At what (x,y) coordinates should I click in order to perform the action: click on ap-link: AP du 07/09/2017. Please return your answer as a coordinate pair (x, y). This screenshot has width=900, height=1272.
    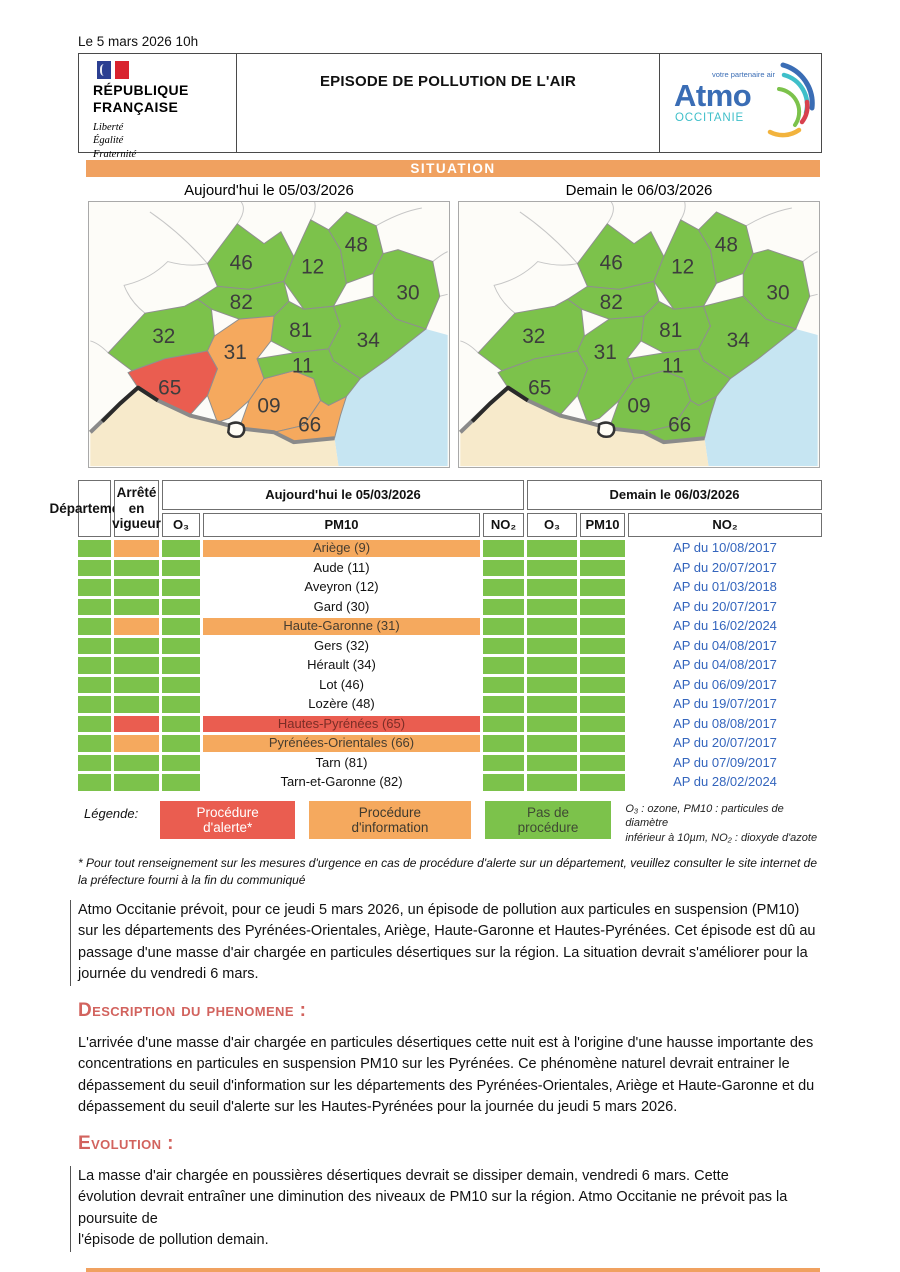
    Looking at the image, I should click on (725, 762).